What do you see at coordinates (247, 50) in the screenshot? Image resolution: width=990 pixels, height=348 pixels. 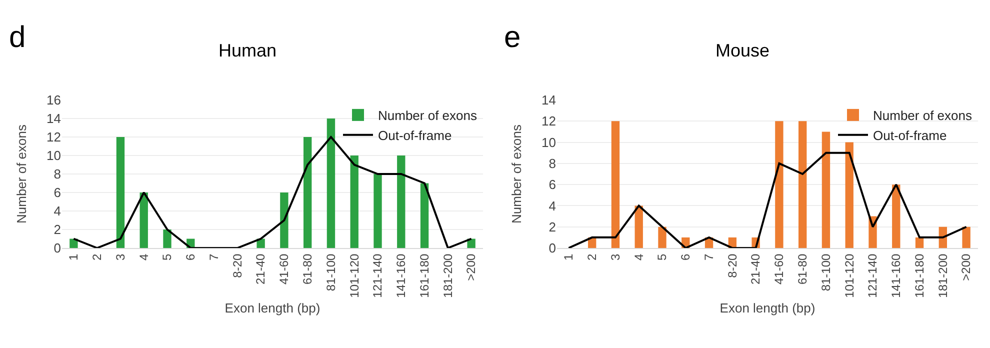 I see `chart-title: Human` at bounding box center [247, 50].